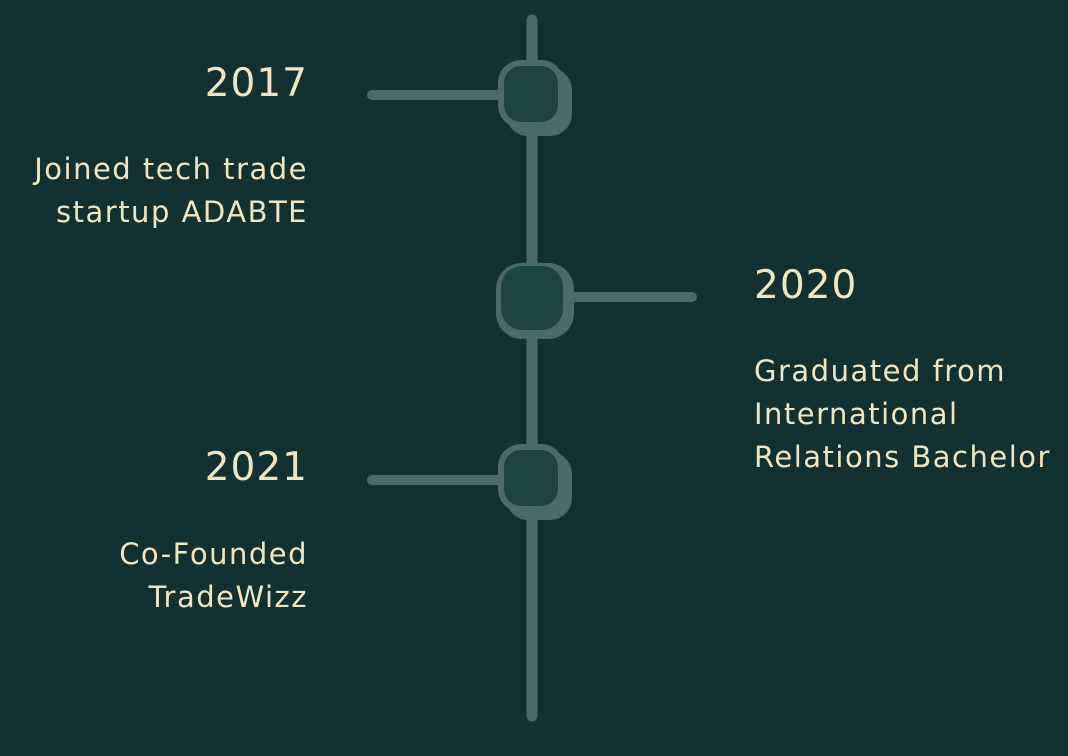  Describe the element at coordinates (256, 83) in the screenshot. I see `event-year-2017: 2017` at that location.